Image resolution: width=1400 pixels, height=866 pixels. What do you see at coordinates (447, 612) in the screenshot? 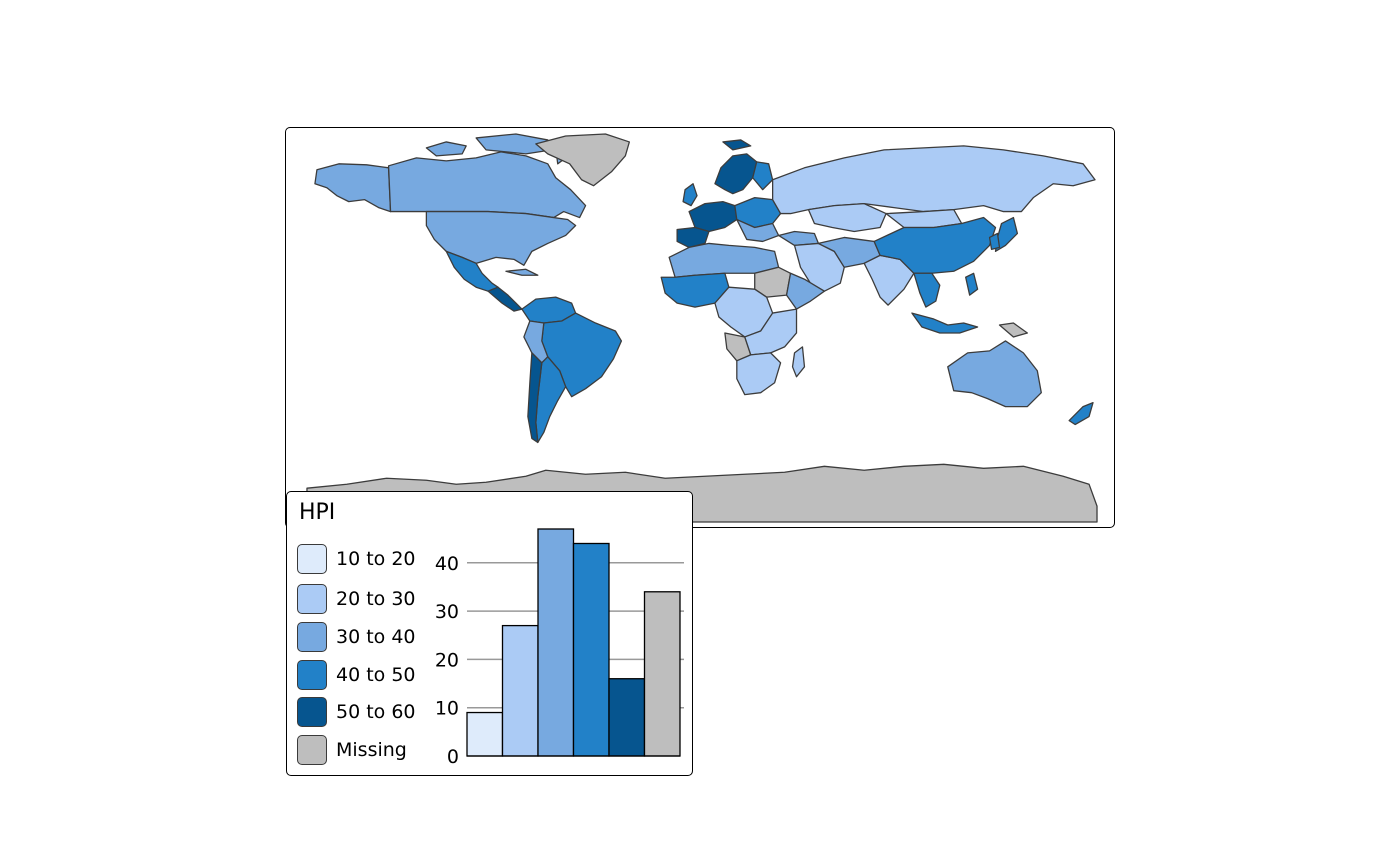
I see `hist-tick-label: 30` at bounding box center [447, 612].